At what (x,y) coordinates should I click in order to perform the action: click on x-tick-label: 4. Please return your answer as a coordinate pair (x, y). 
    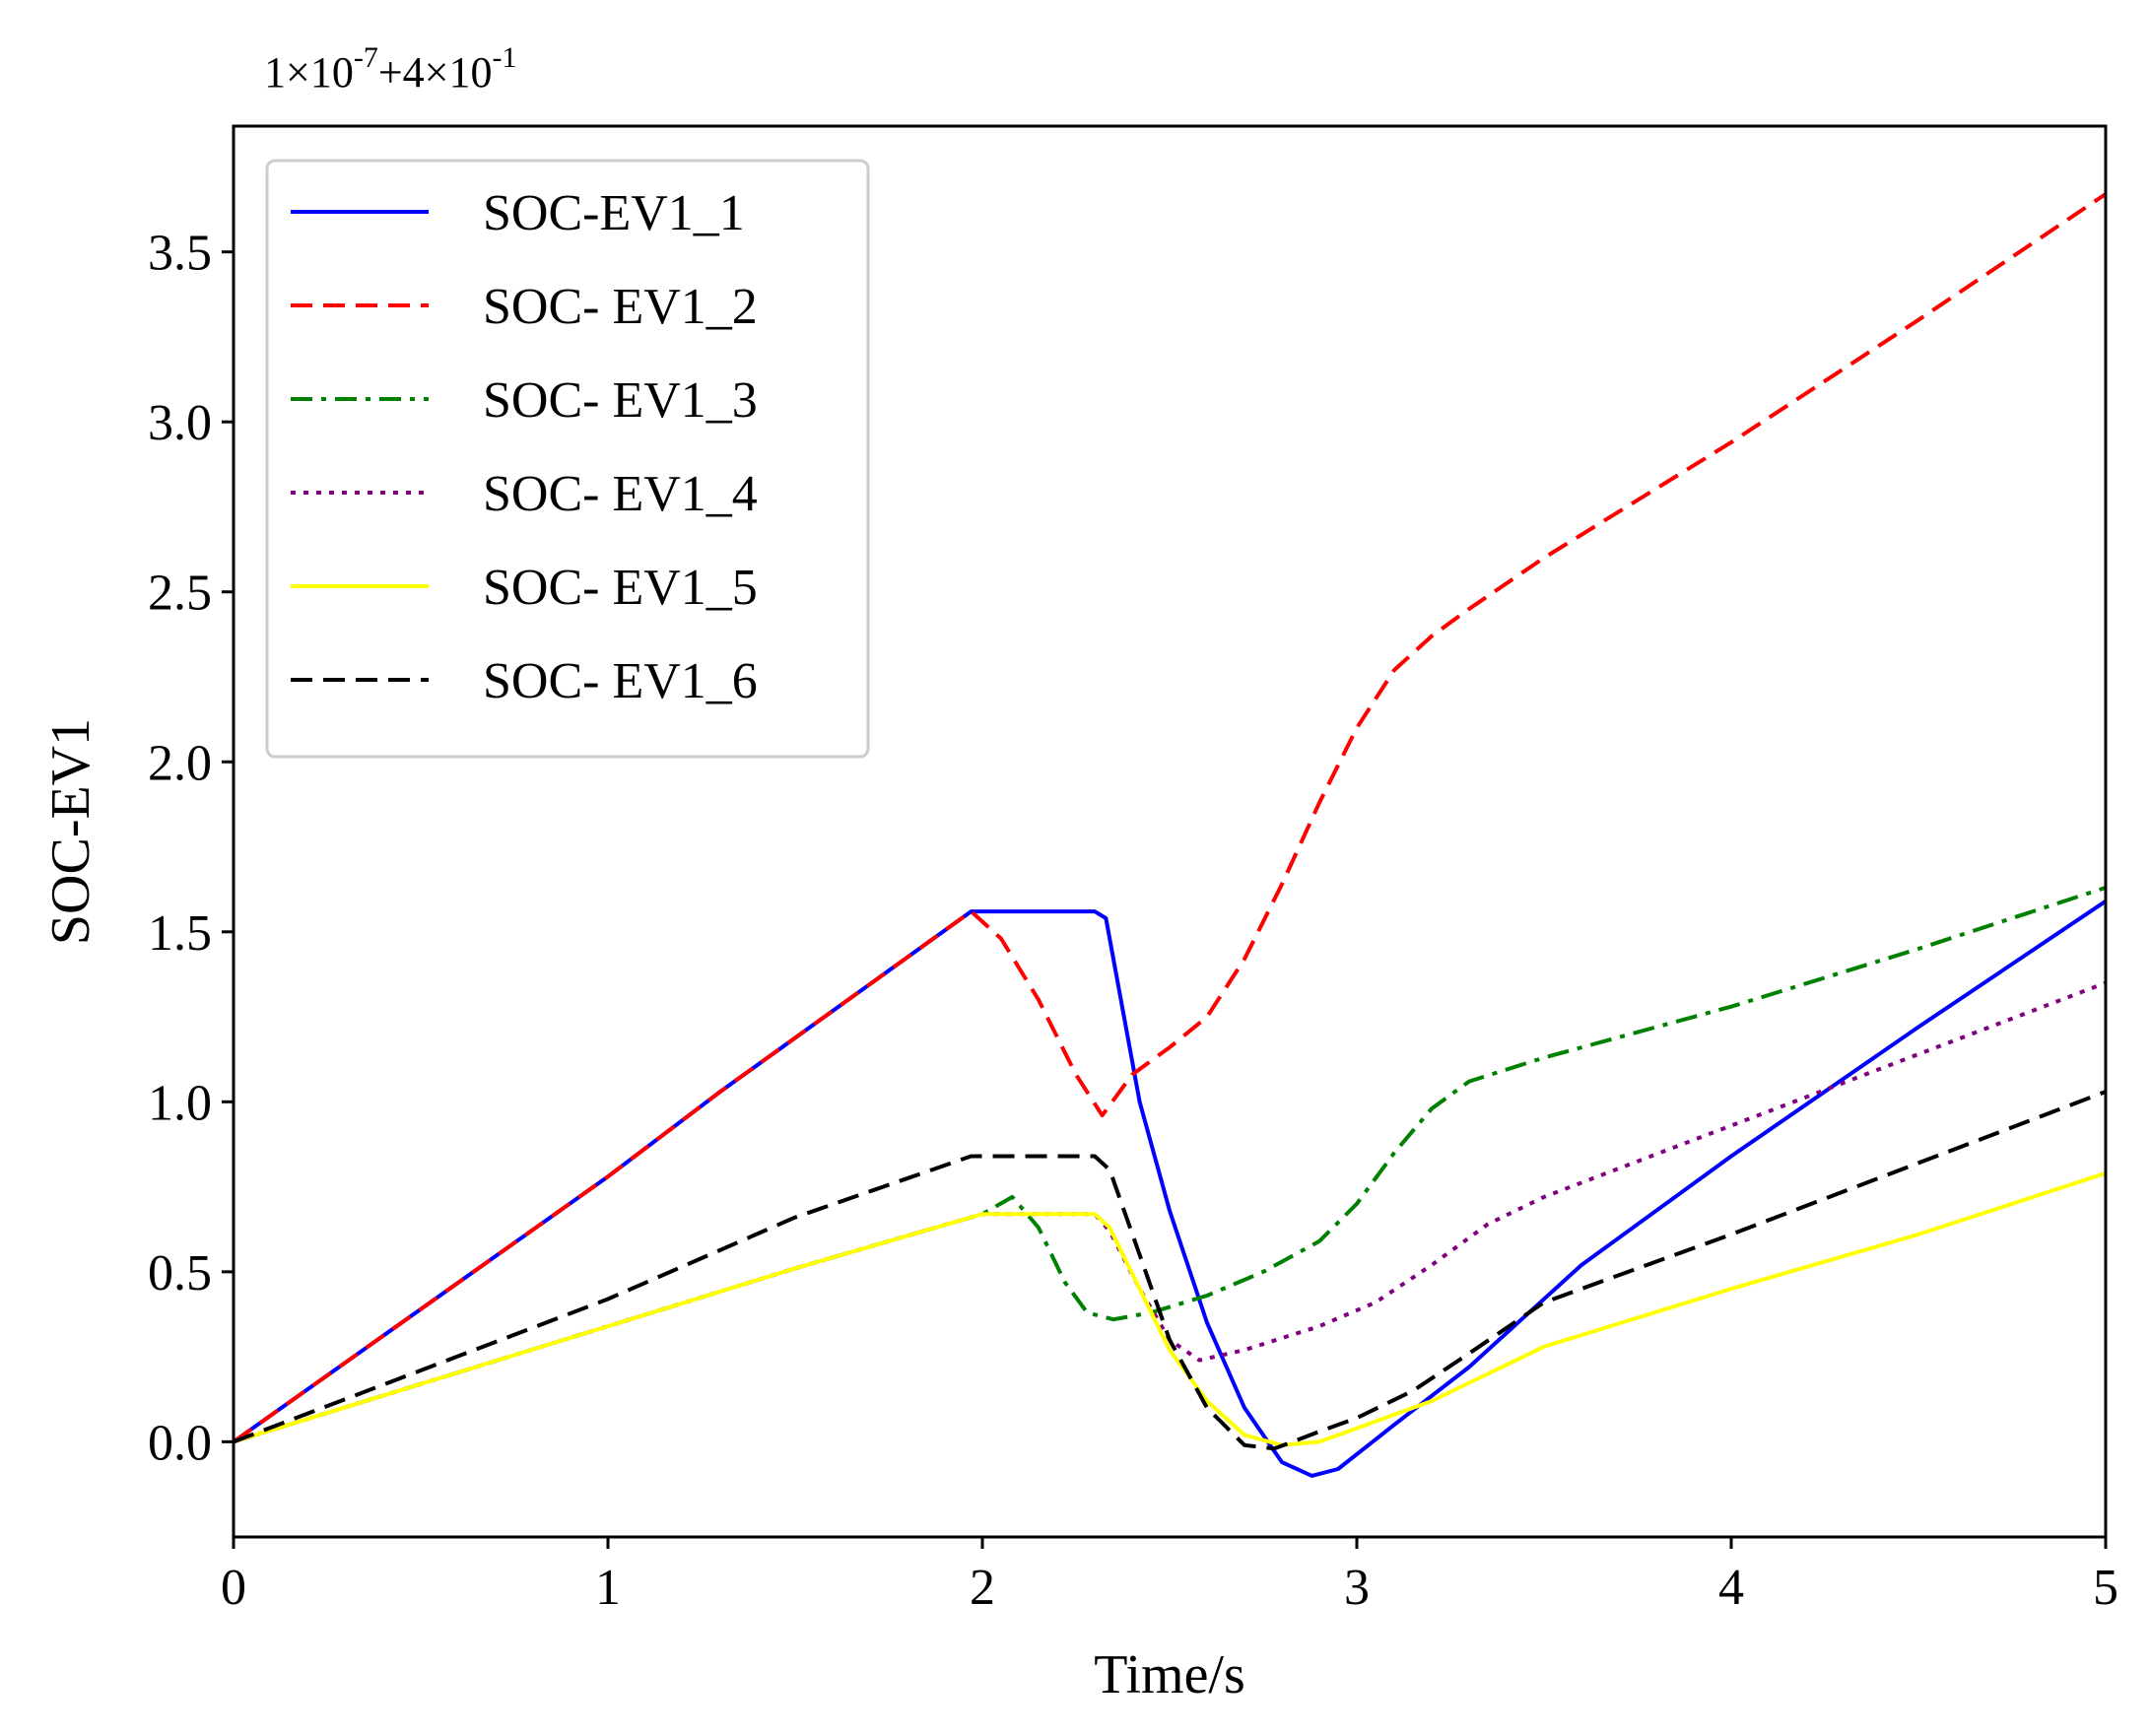
    Looking at the image, I should click on (1731, 1588).